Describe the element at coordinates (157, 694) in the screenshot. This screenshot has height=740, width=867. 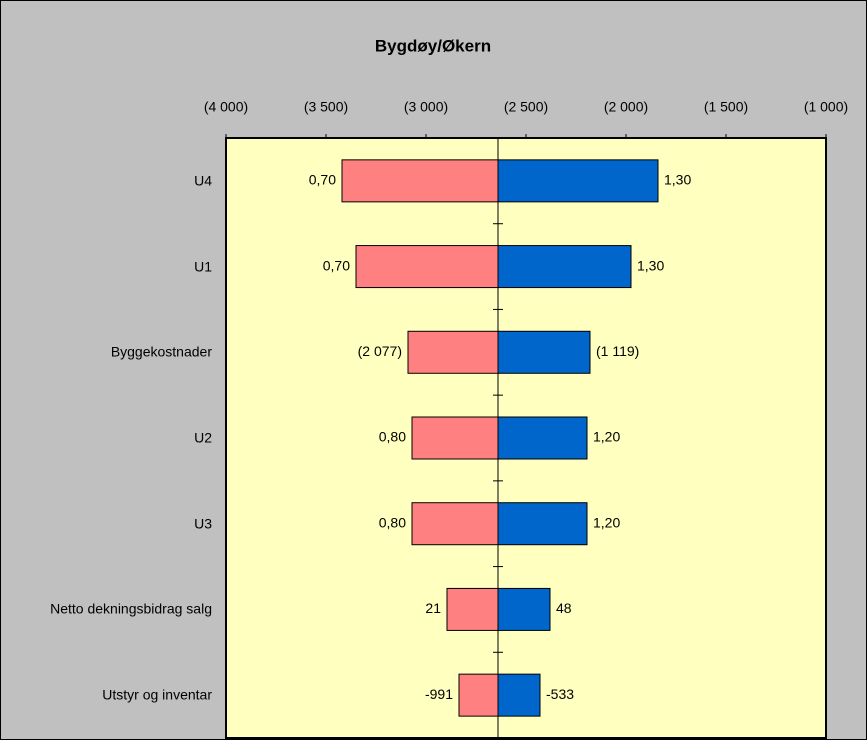
I see `category-label: Utstyr og inventar` at that location.